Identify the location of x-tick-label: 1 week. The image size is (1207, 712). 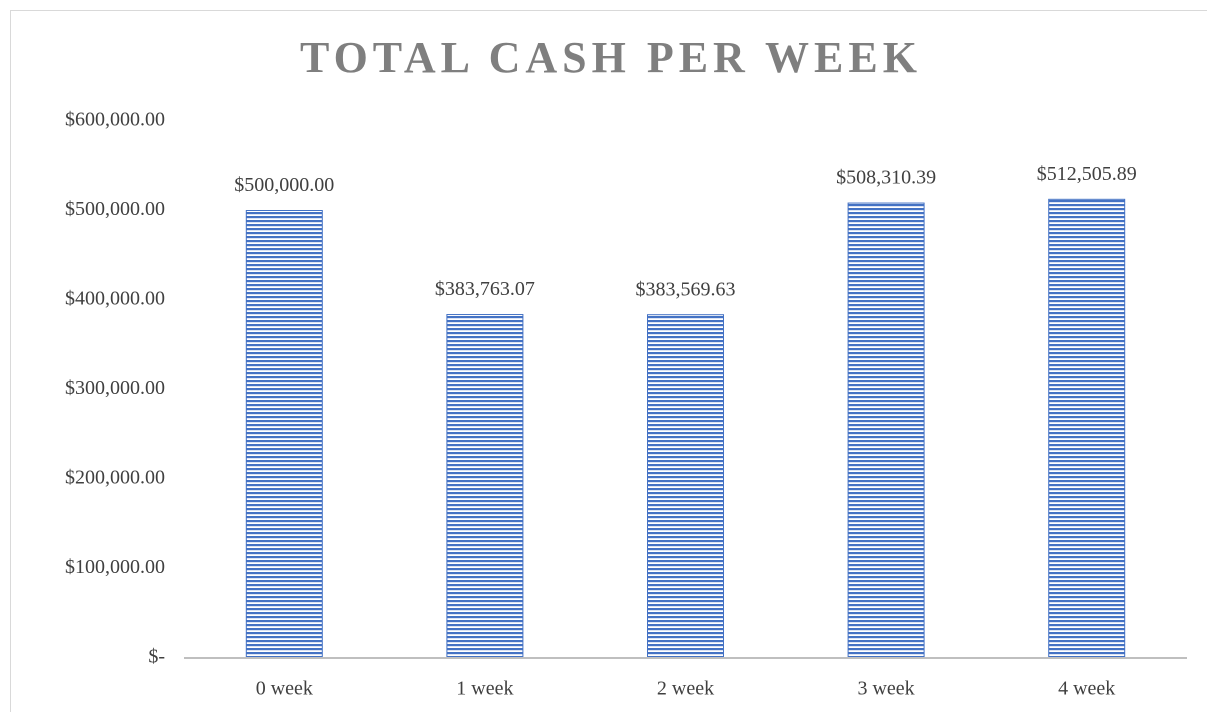
(484, 689).